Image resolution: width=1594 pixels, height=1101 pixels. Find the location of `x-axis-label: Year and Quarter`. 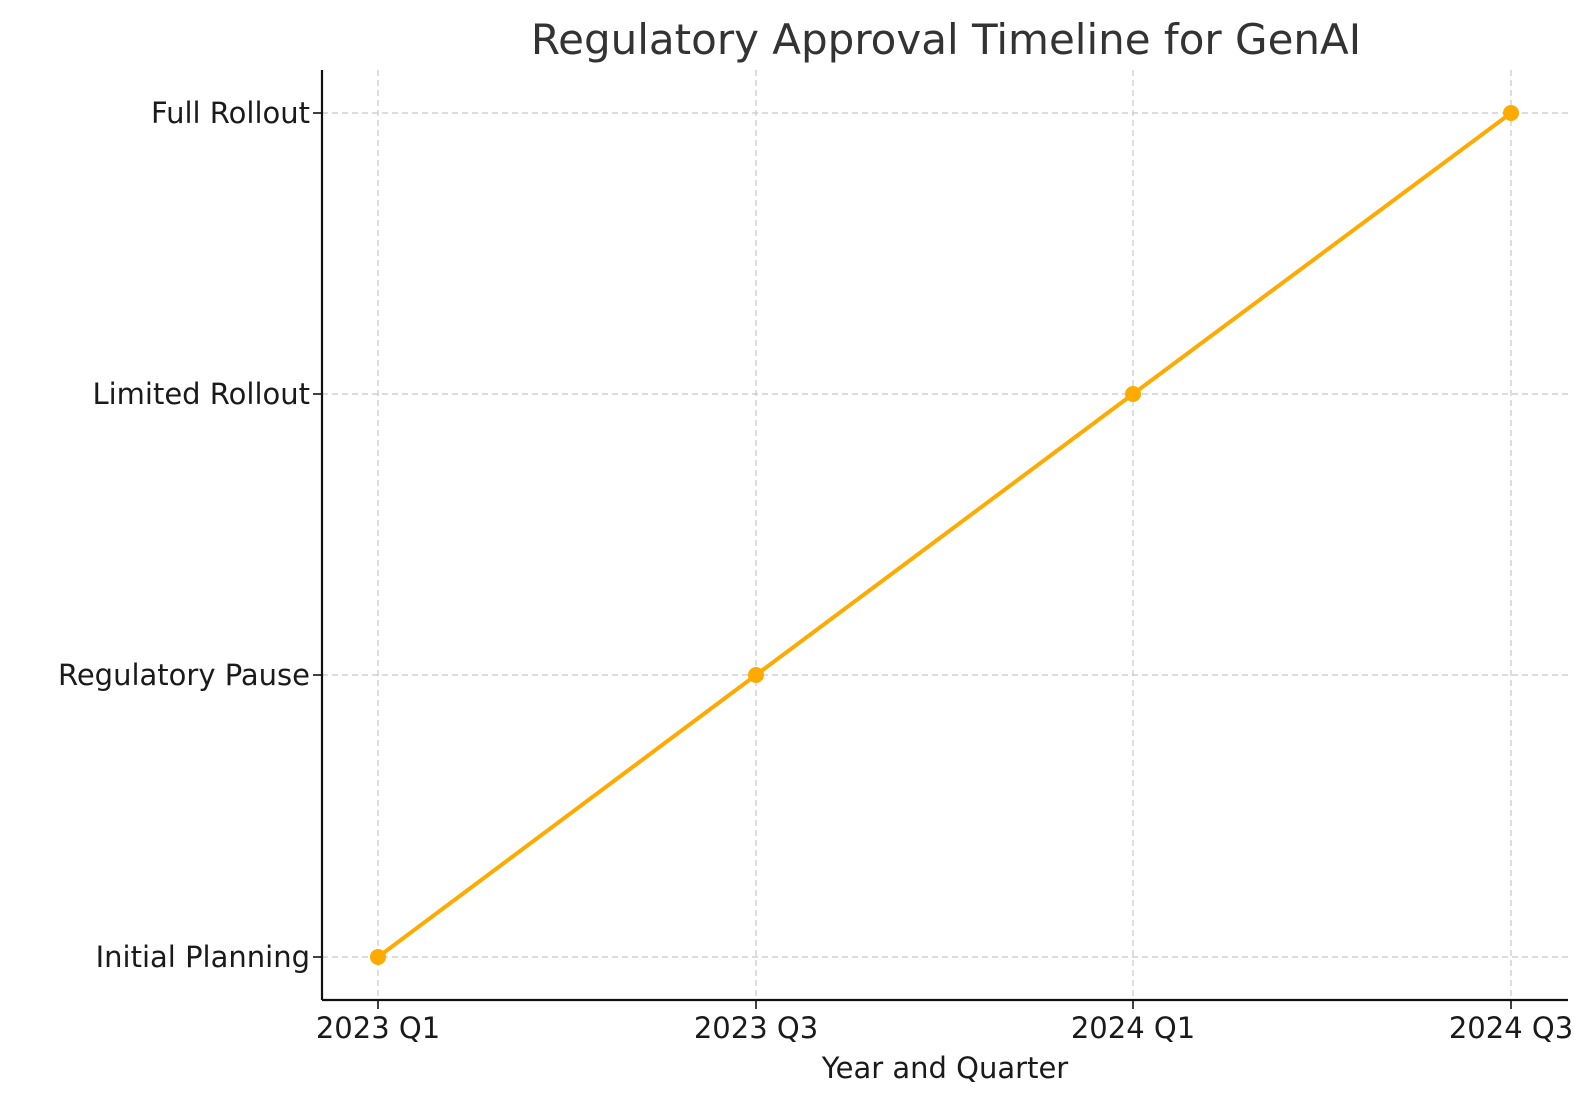

x-axis-label: Year and Quarter is located at coordinates (945, 1068).